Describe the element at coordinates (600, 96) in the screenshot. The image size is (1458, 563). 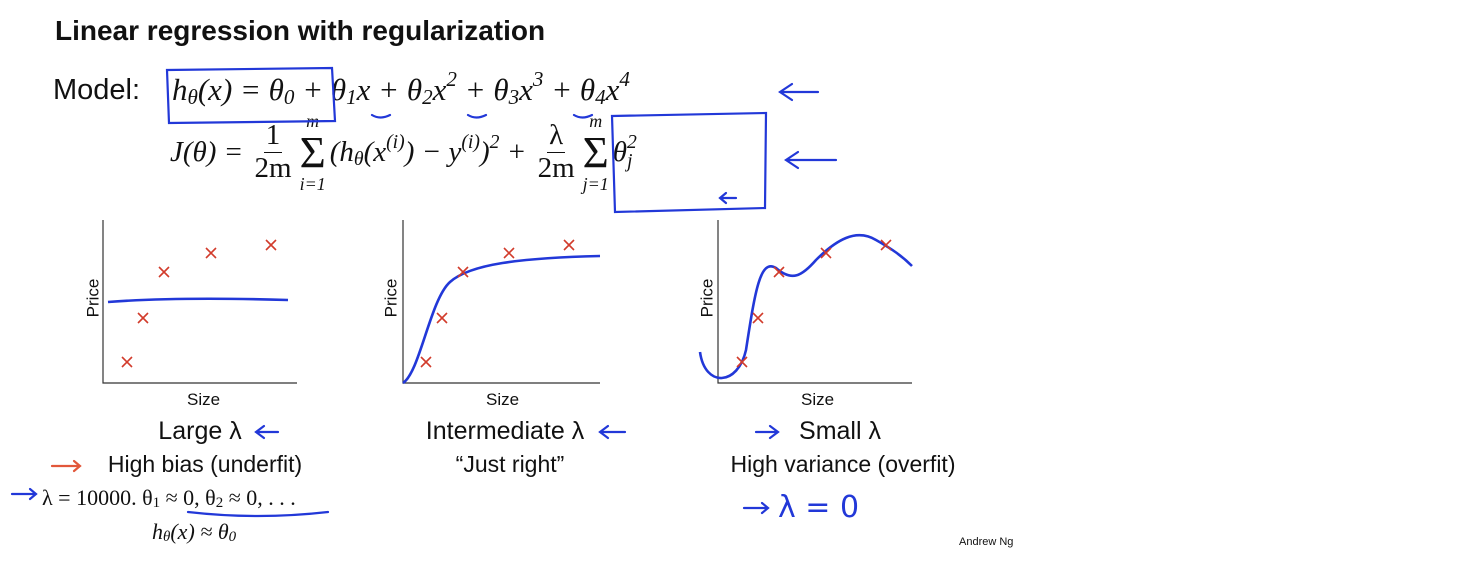
I see `subscript: 4` at that location.